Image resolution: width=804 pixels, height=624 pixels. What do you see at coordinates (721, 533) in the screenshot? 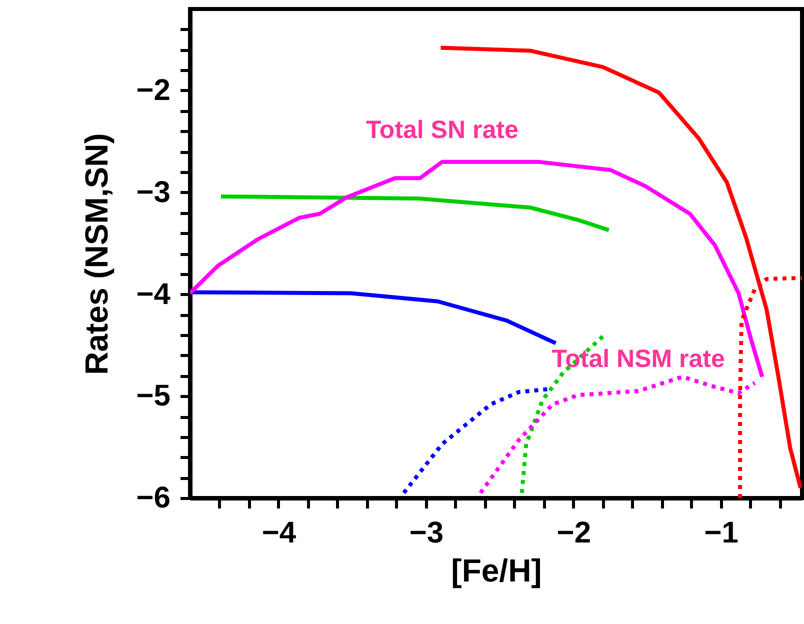
I see `x-tick-label: −1` at bounding box center [721, 533].